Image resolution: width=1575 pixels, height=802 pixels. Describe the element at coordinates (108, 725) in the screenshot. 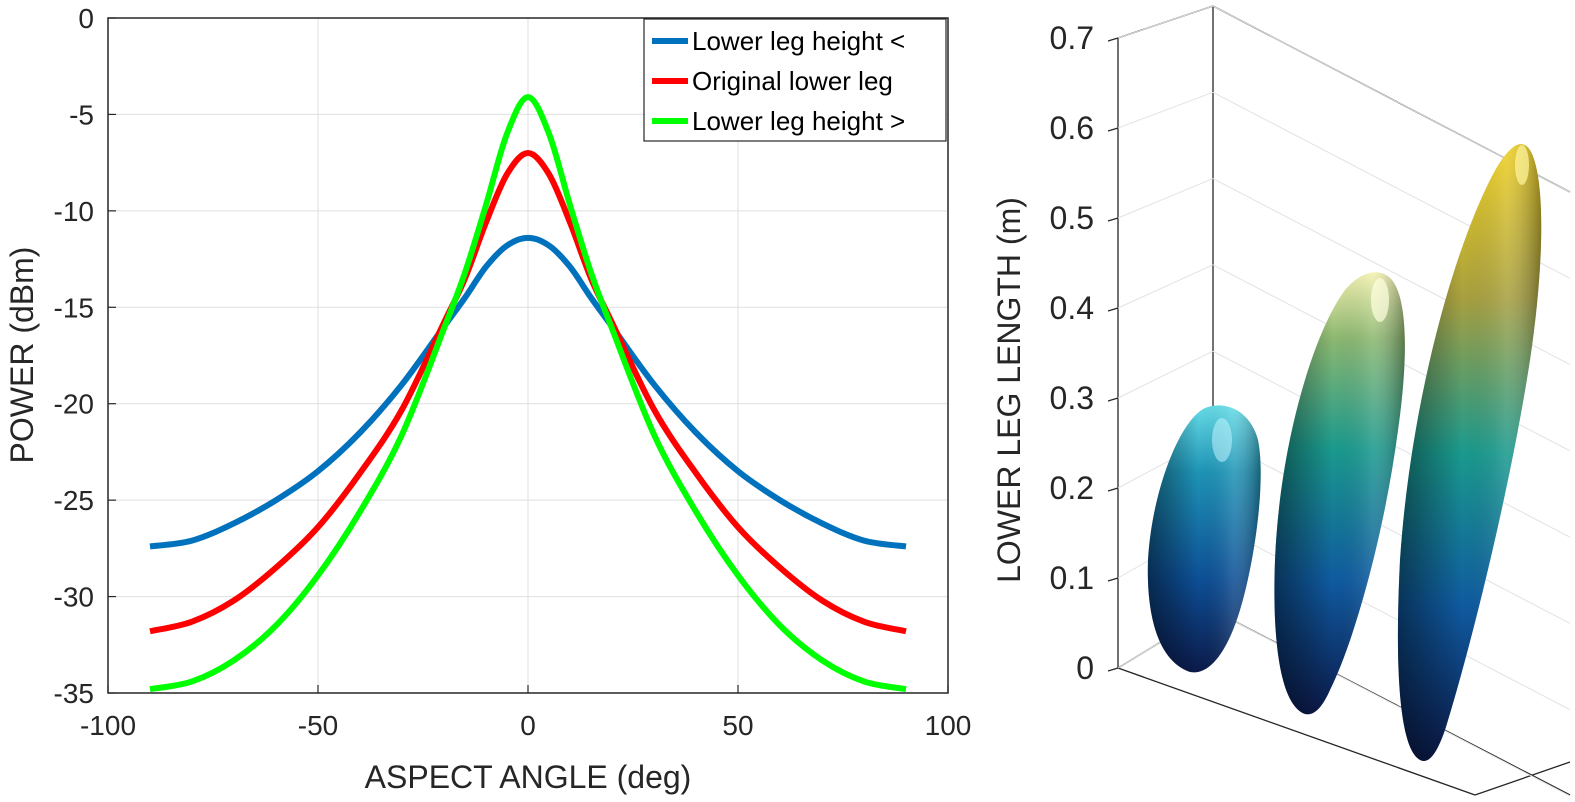

I see `x-tick-label: -100` at that location.